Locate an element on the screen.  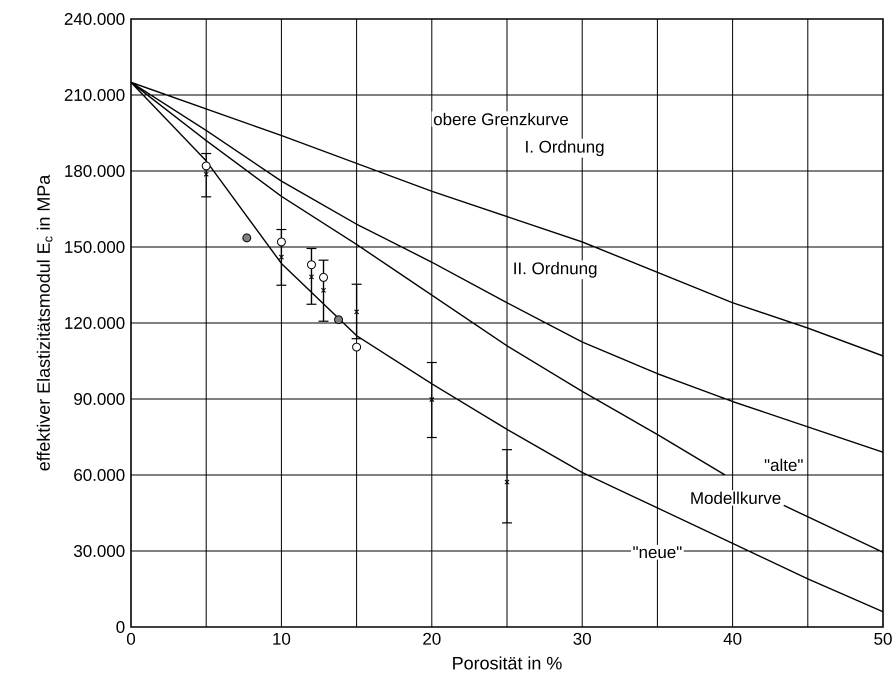
annotation: Modellkurve is located at coordinates (735, 498).